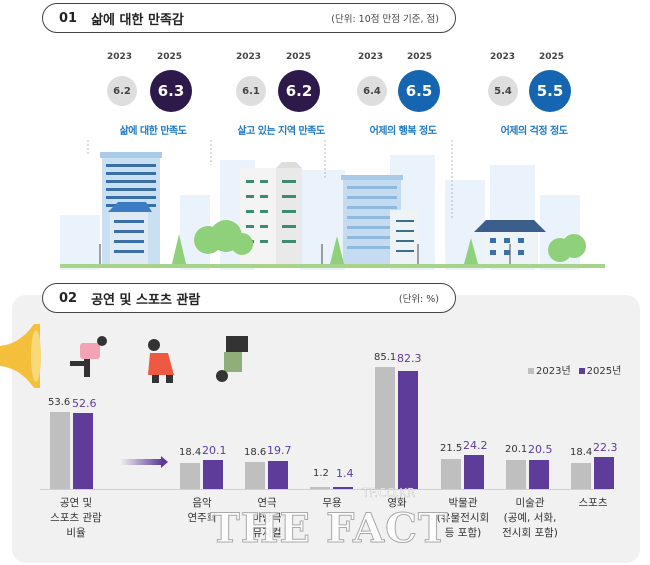  I want to click on section-title: 공연 및 스포츠 관람, so click(146, 300).